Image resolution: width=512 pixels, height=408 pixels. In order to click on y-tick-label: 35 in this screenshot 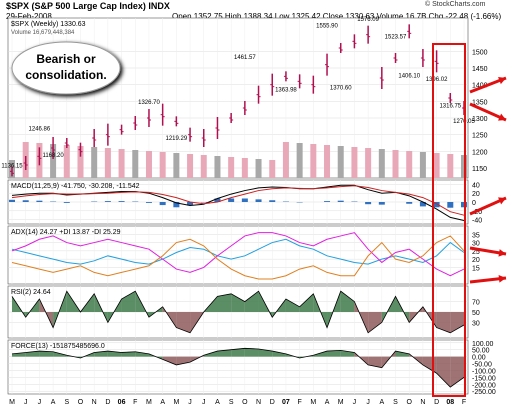, I will do `click(476, 235)`.